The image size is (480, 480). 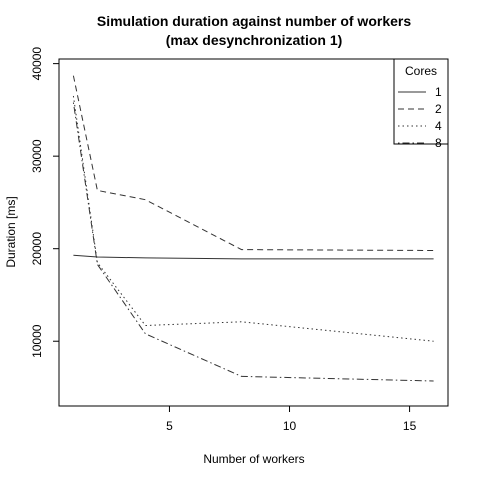 What do you see at coordinates (410, 426) in the screenshot?
I see `x-tick-label: 15` at bounding box center [410, 426].